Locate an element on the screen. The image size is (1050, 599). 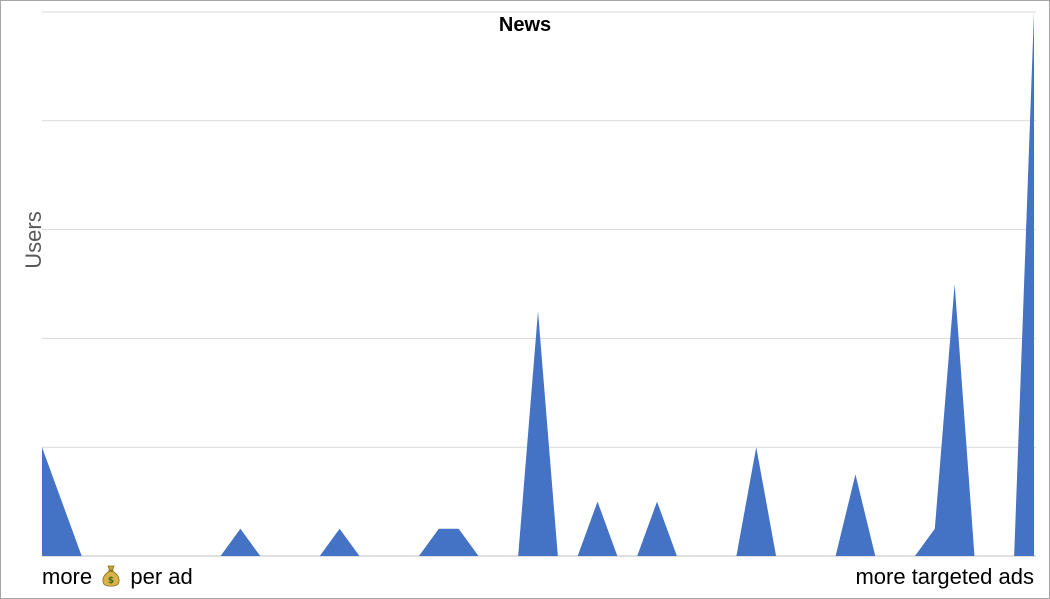
x-axis-left-label: more $ per ad is located at coordinates (117, 577).